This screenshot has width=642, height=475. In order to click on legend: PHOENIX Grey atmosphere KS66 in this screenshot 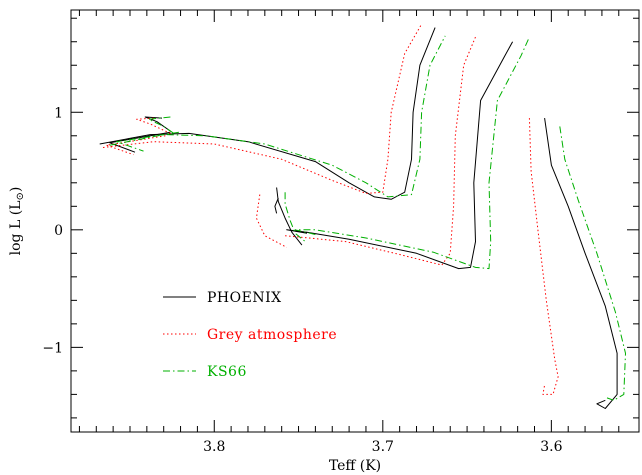, I will do `click(250, 335)`.